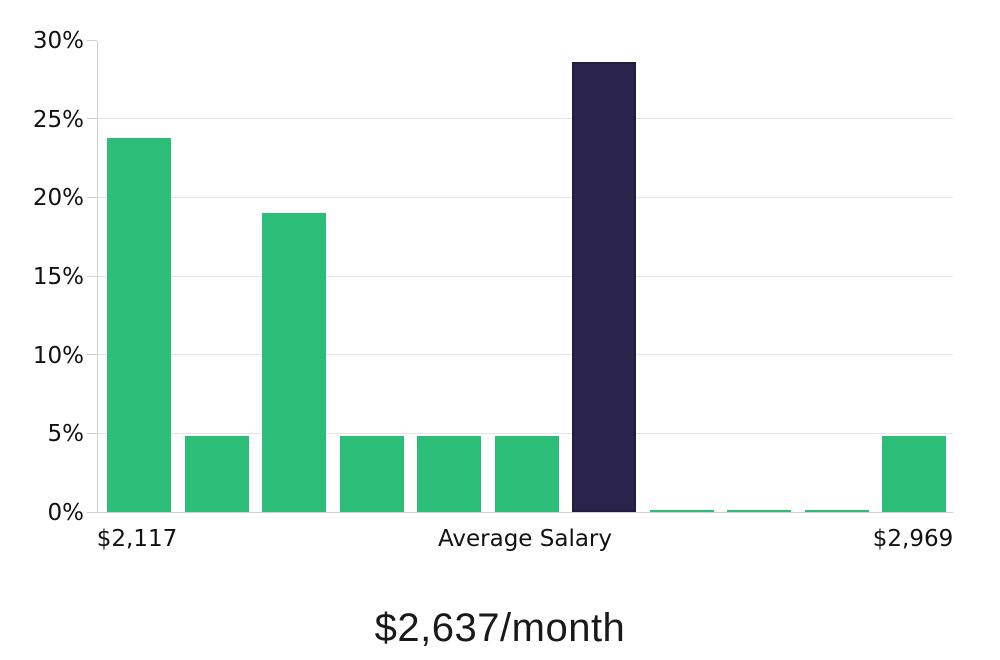  I want to click on y-tick-label: 5%, so click(66, 434).